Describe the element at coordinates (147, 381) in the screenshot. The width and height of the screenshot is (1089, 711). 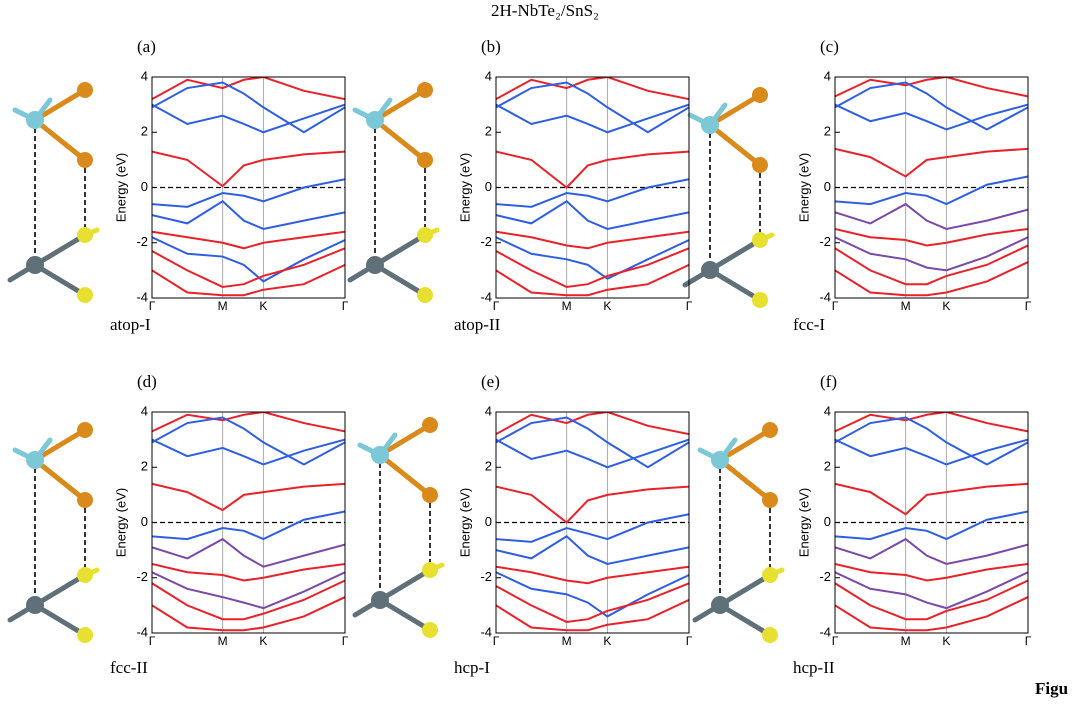
I see `panel-label: (d)` at that location.